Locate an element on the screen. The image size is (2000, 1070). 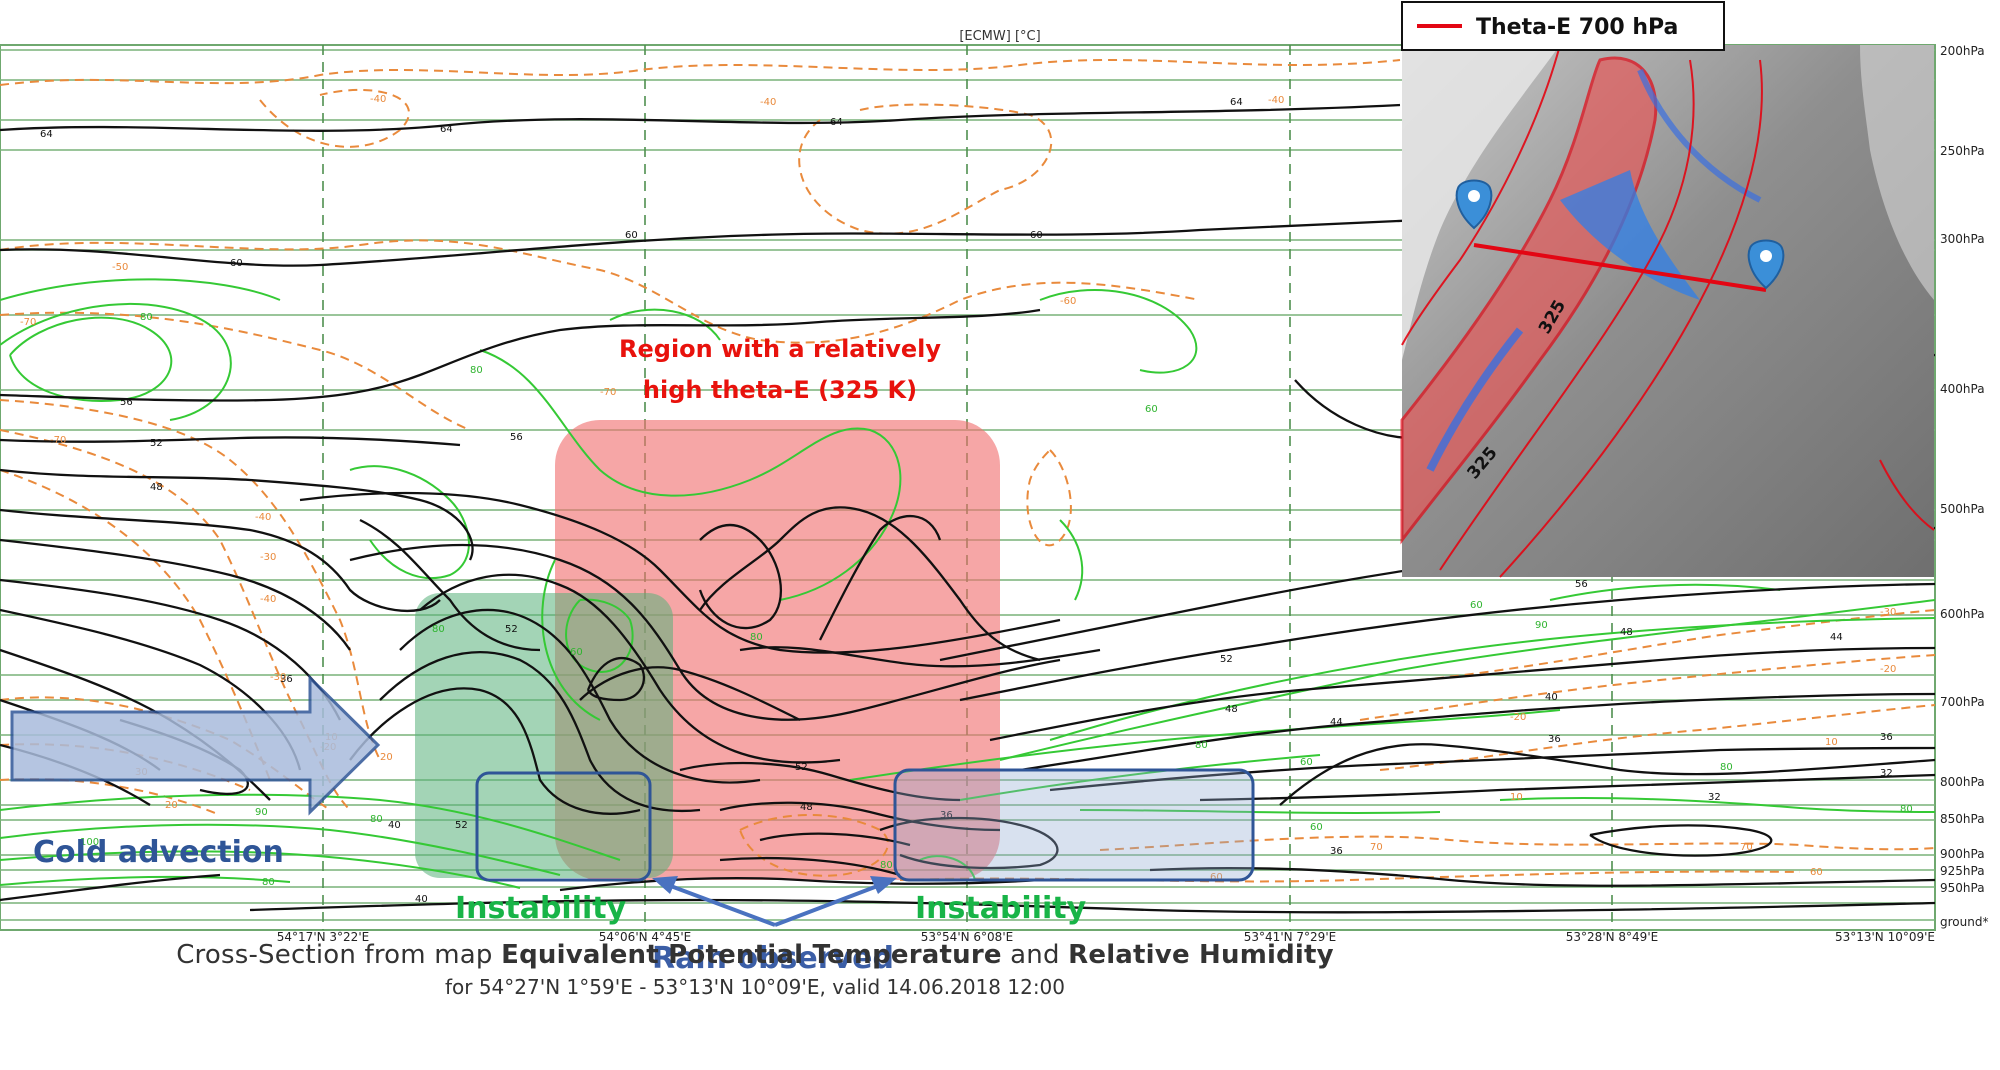
y-tick-label: 200hPa is located at coordinates (1962, 51).